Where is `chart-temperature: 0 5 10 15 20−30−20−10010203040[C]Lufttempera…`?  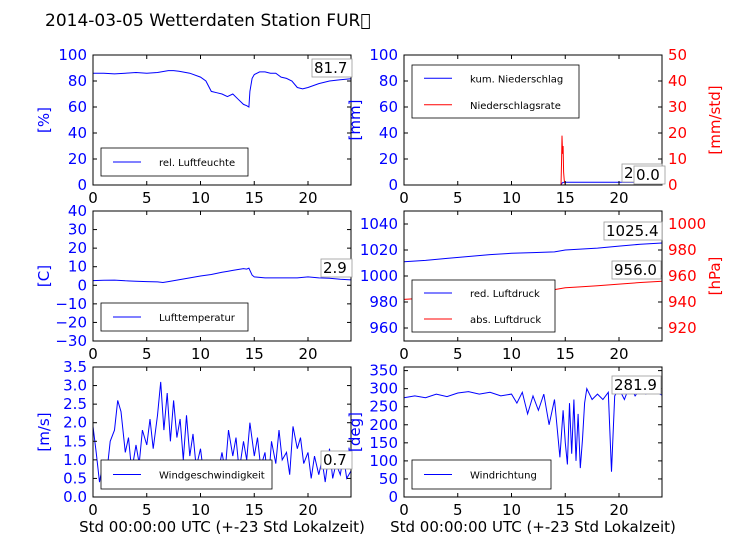
chart-temperature: 0 5 10 15 20−30−20−10010203040[C]Lufttempera… is located at coordinates (194, 282).